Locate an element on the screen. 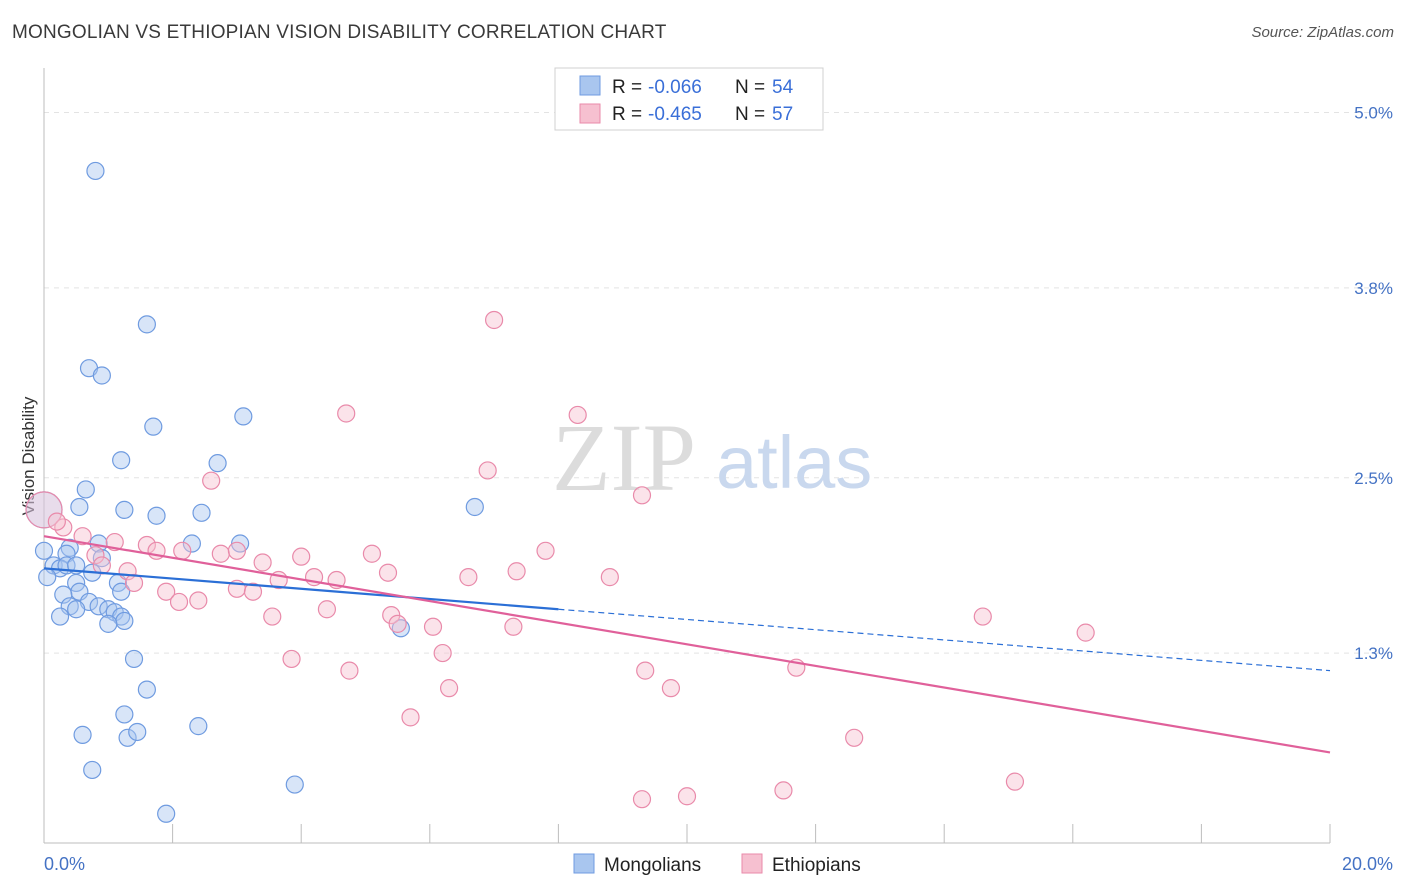 This screenshot has height=892, width=1406. bottom-legend-swatch-mongolians is located at coordinates (584, 863).